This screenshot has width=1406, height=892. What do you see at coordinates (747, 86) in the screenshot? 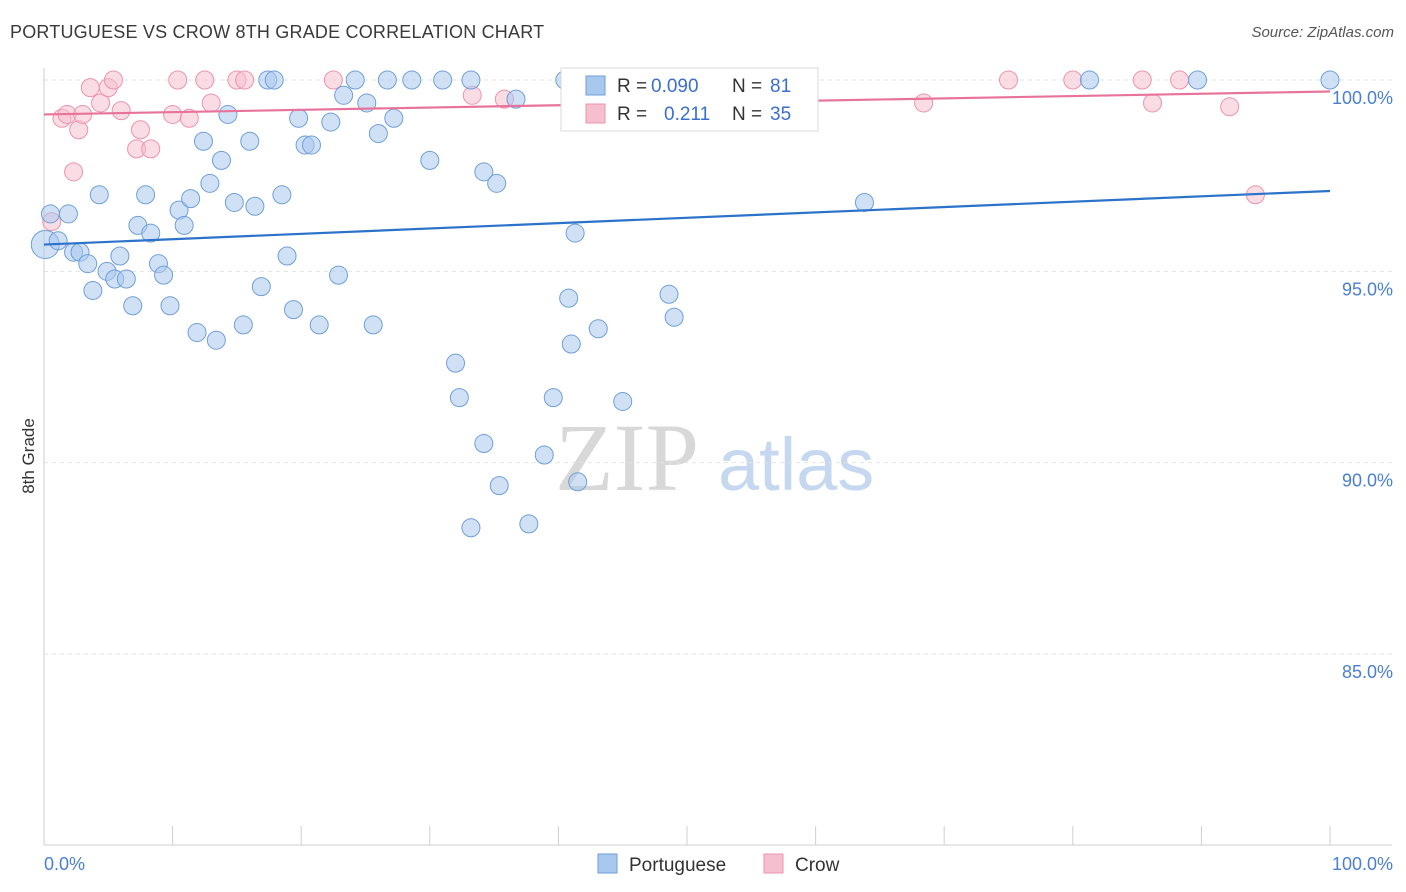
I see `legend-blue-n-label: N =` at bounding box center [747, 86].